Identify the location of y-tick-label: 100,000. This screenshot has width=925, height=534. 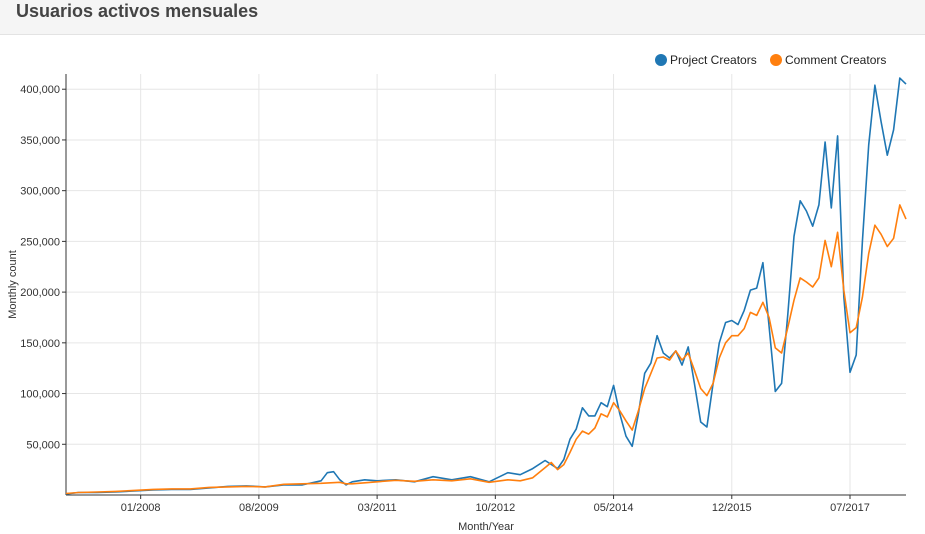
(40, 395).